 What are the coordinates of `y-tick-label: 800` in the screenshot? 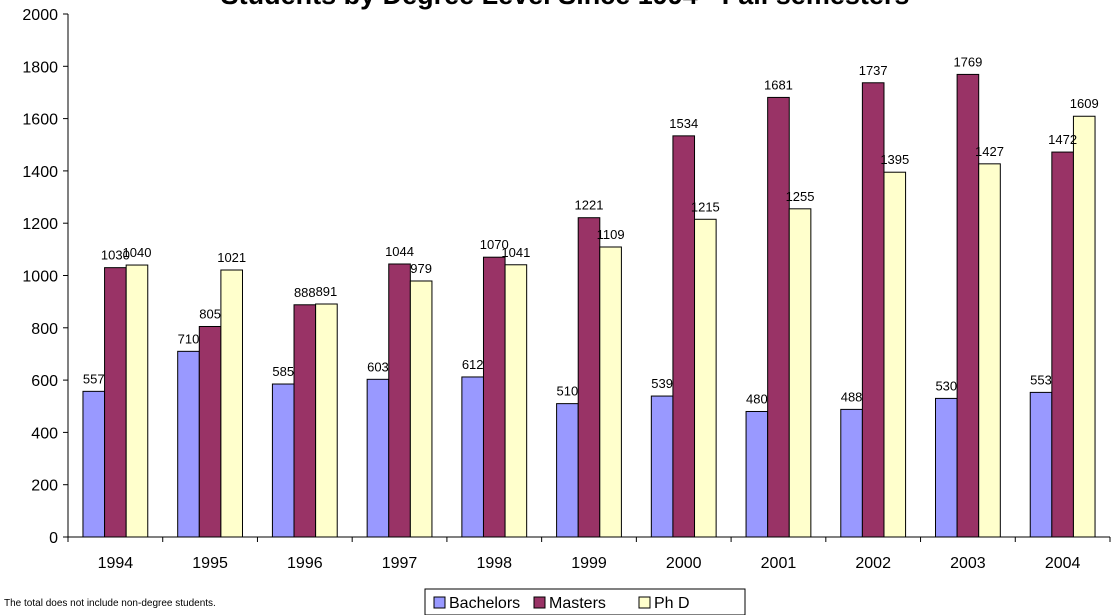 It's located at (44, 329).